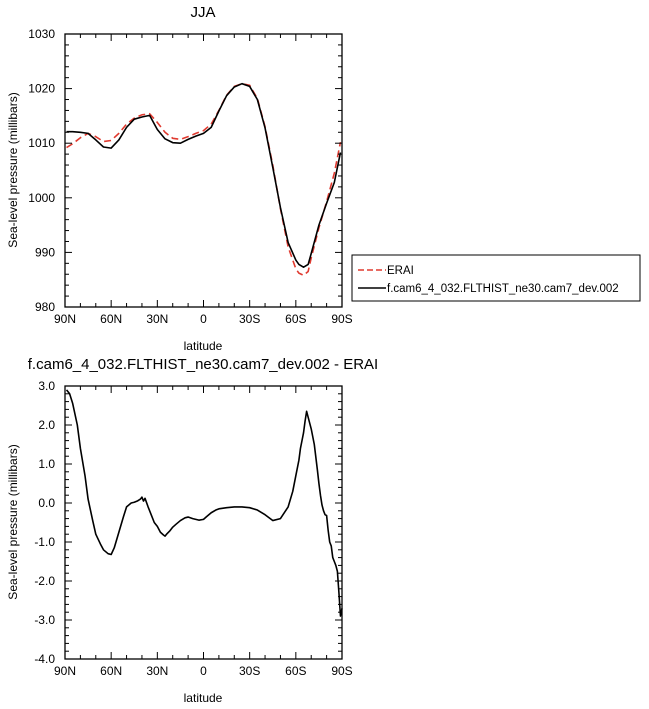 This screenshot has height=709, width=649. Describe the element at coordinates (203, 346) in the screenshot. I see `top-x-axis-label: latitude` at that location.